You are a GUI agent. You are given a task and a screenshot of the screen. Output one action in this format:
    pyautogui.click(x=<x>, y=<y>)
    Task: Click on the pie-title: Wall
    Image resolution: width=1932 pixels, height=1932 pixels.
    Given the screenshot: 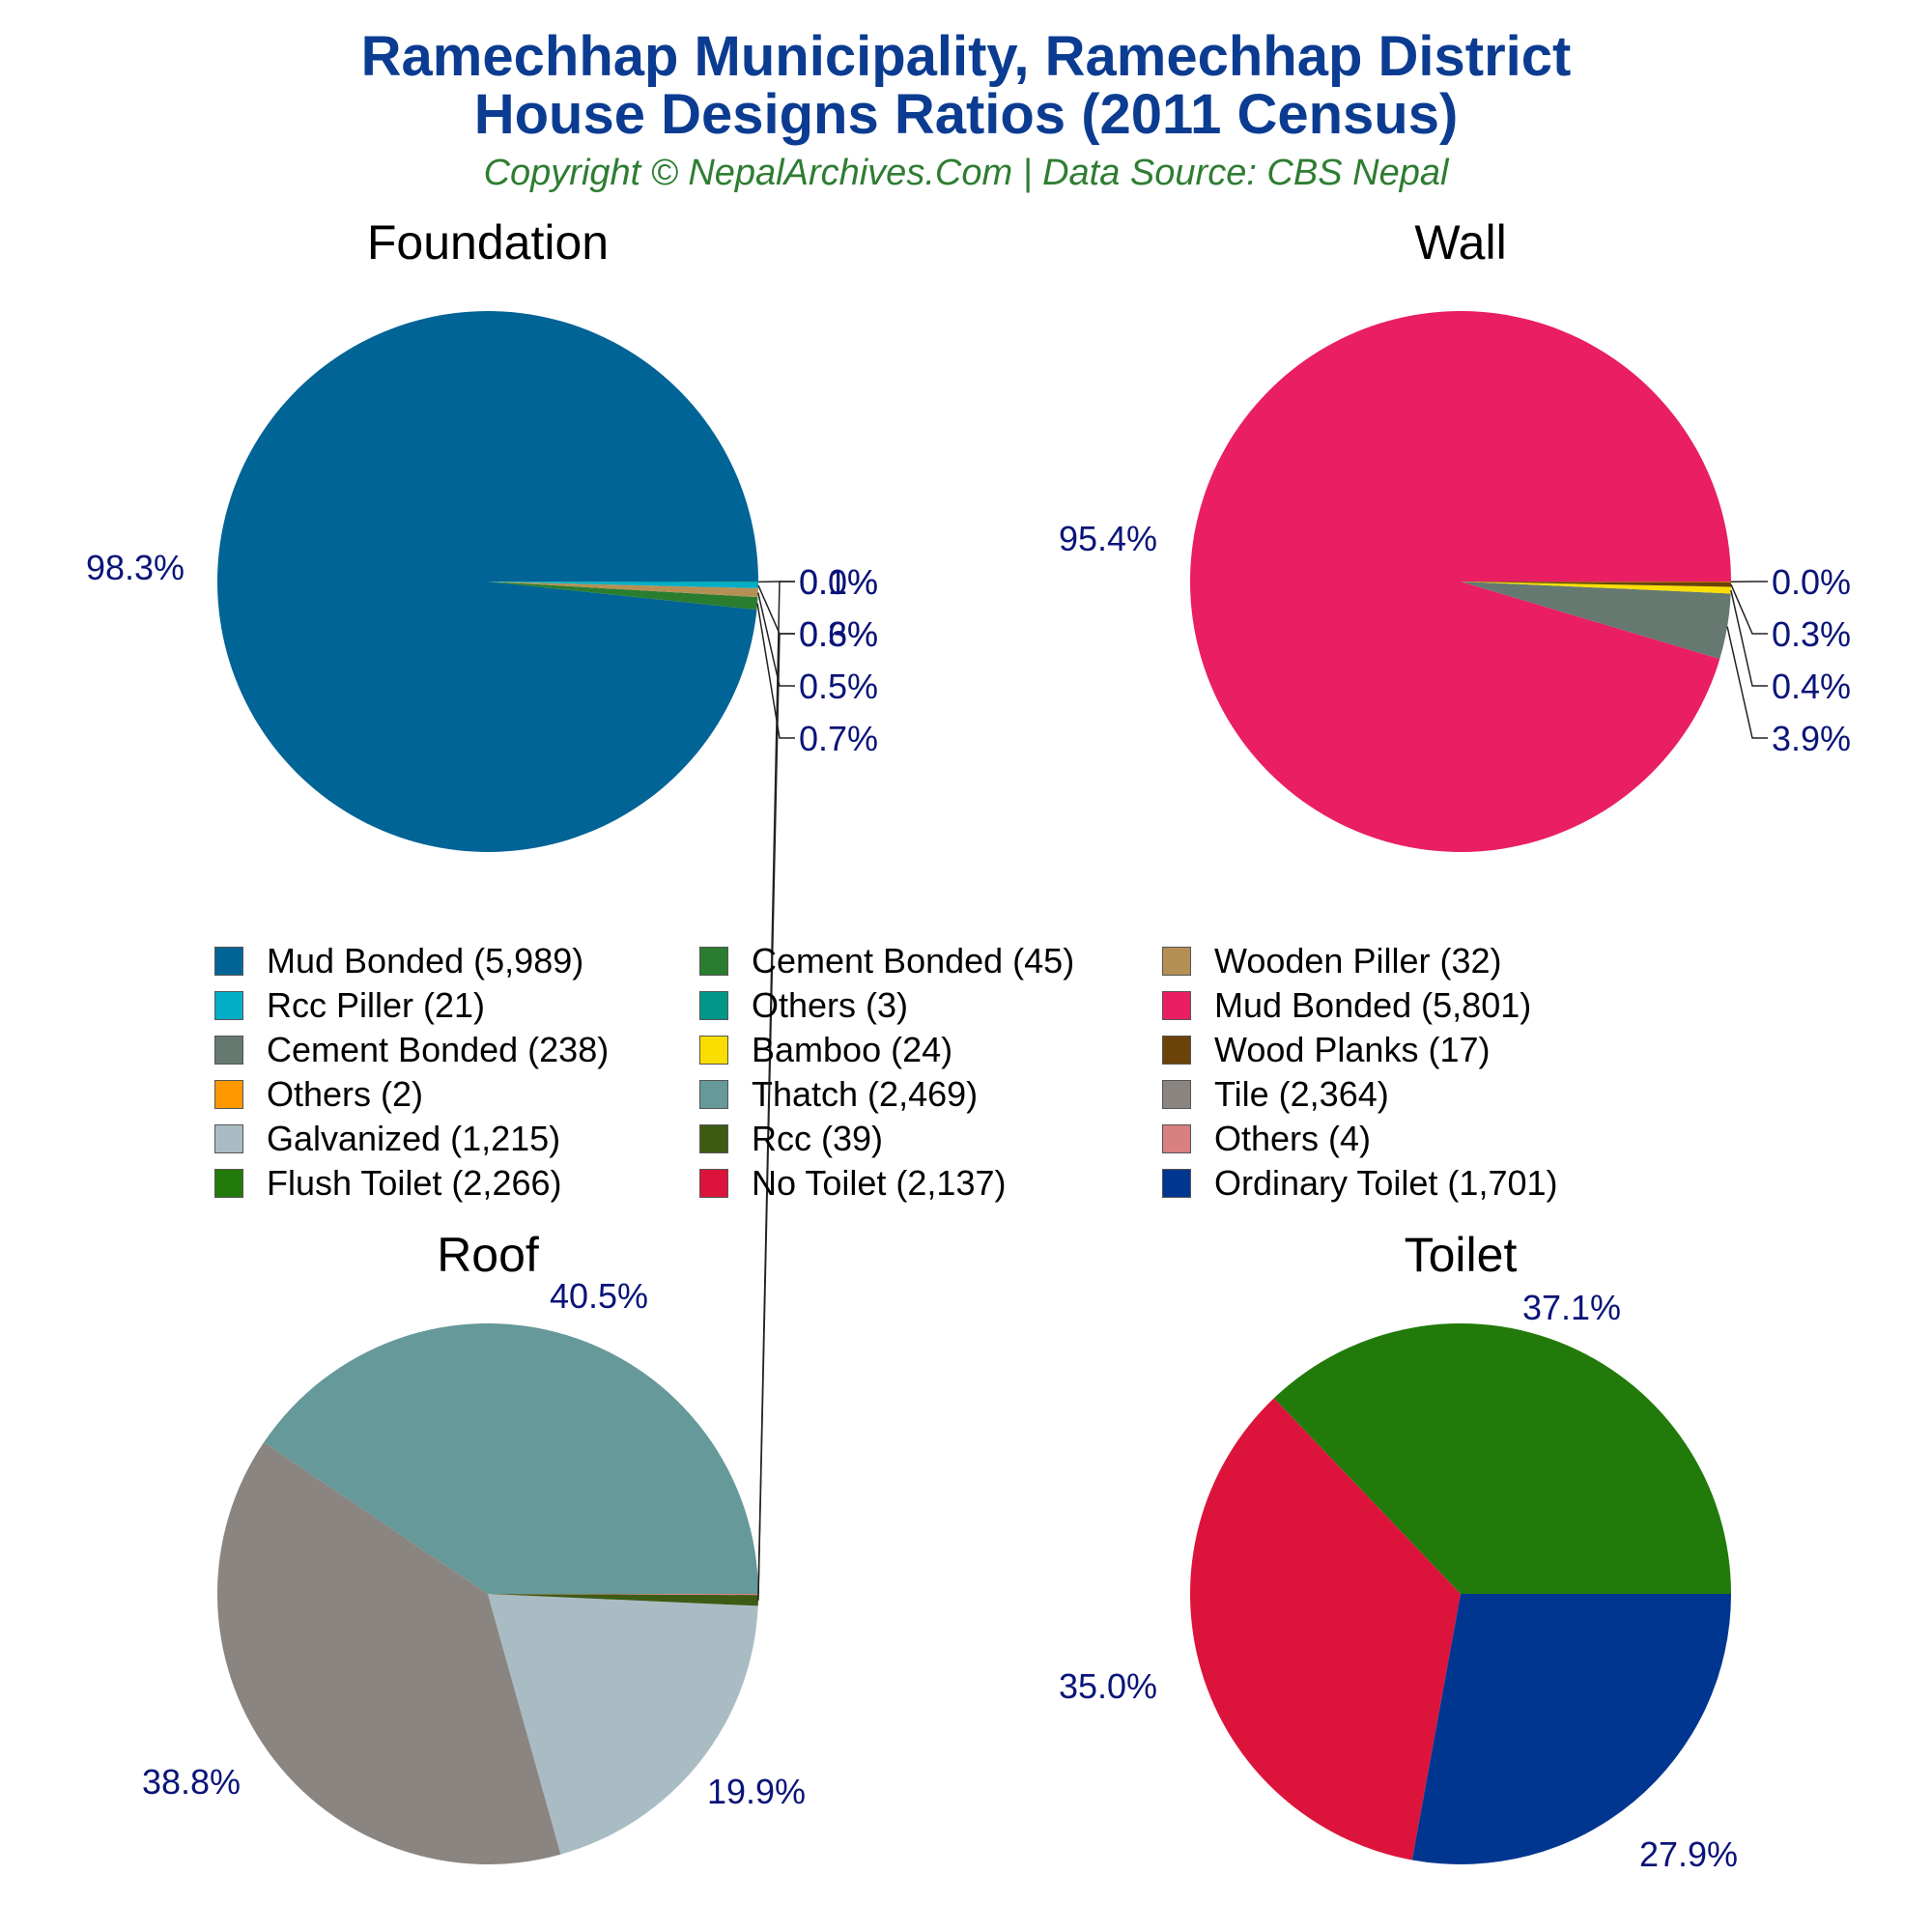 What is the action you would take?
    pyautogui.click(x=1460, y=242)
    